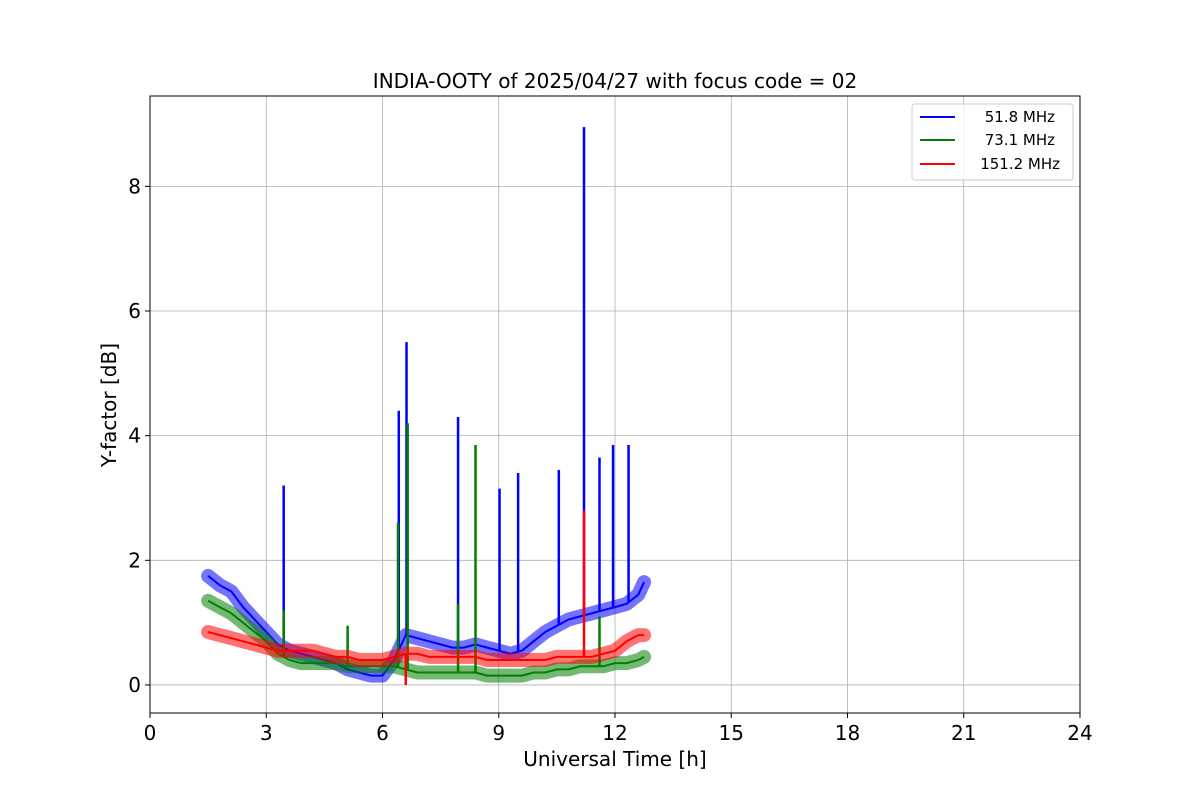 The height and width of the screenshot is (800, 1200). I want to click on y-tick-label: 0, so click(134, 685).